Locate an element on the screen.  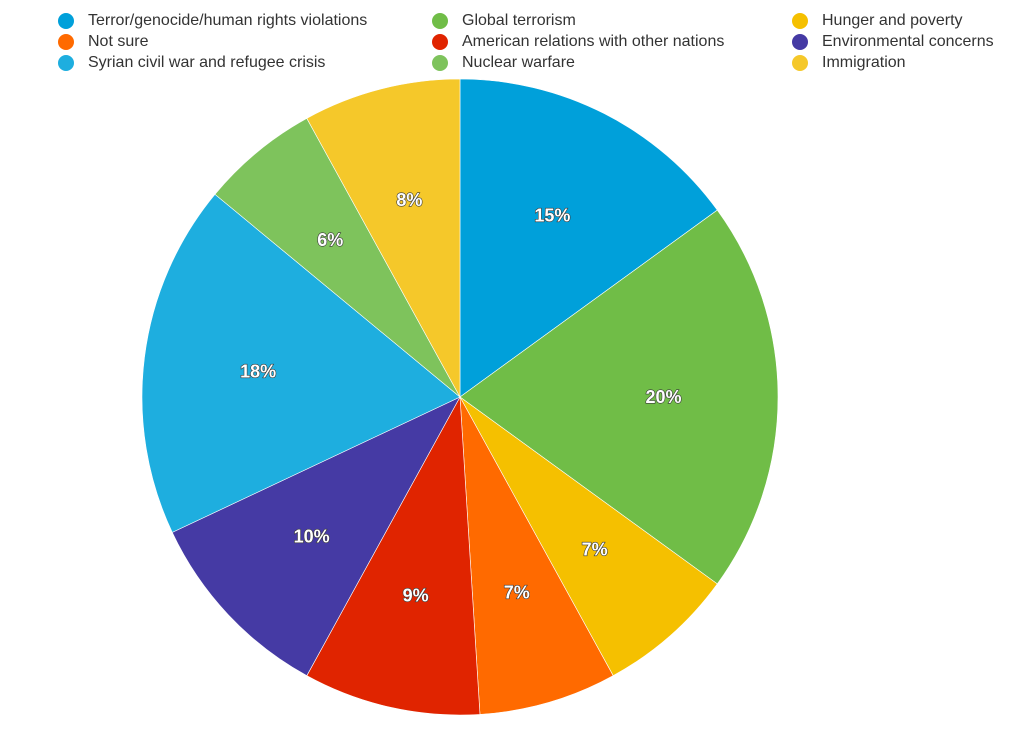
legend-item: Terror/genocide/human rights violations is located at coordinates (212, 21).